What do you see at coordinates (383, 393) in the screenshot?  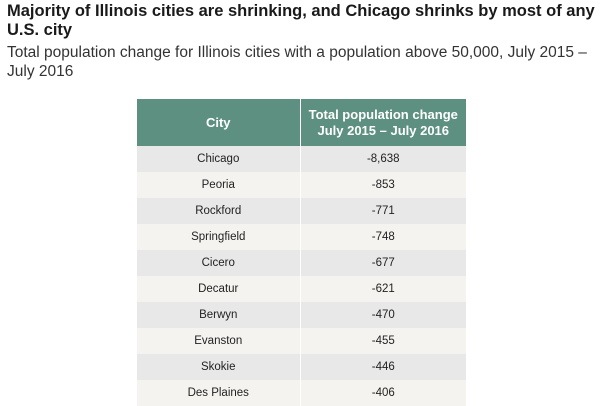 I see `cell-population-change: -406` at bounding box center [383, 393].